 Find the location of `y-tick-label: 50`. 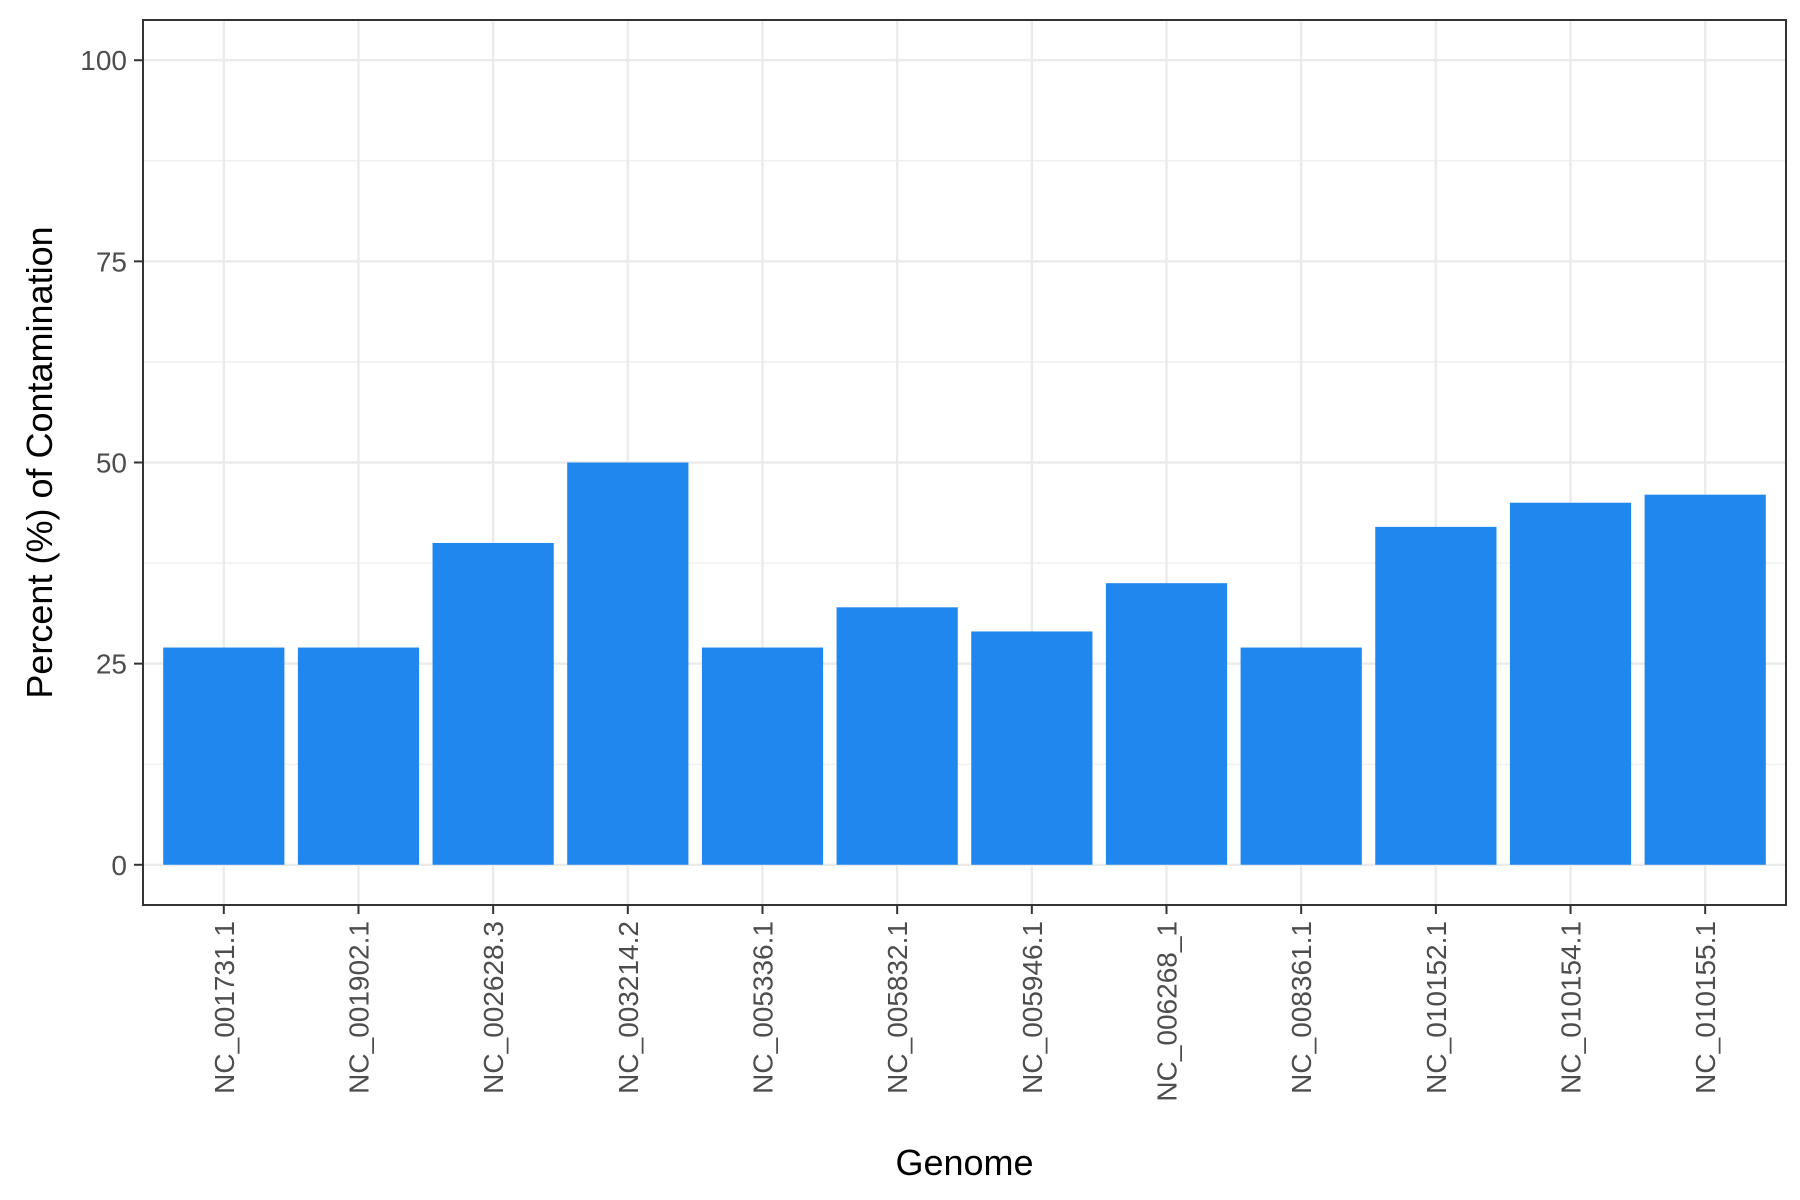

y-tick-label: 50 is located at coordinates (111, 463).